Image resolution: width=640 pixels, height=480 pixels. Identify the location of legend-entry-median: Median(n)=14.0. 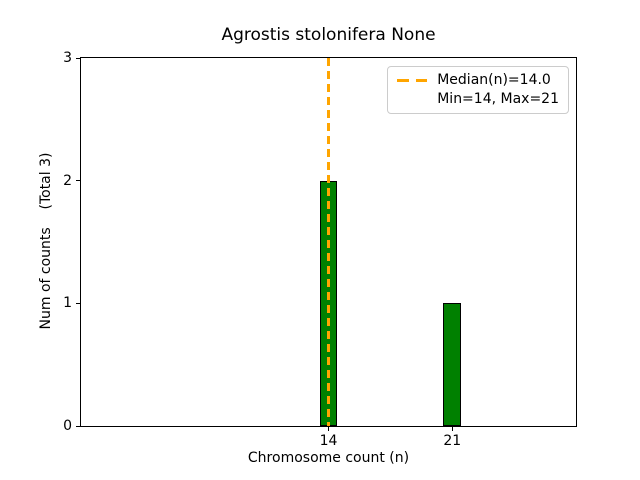
(478, 80).